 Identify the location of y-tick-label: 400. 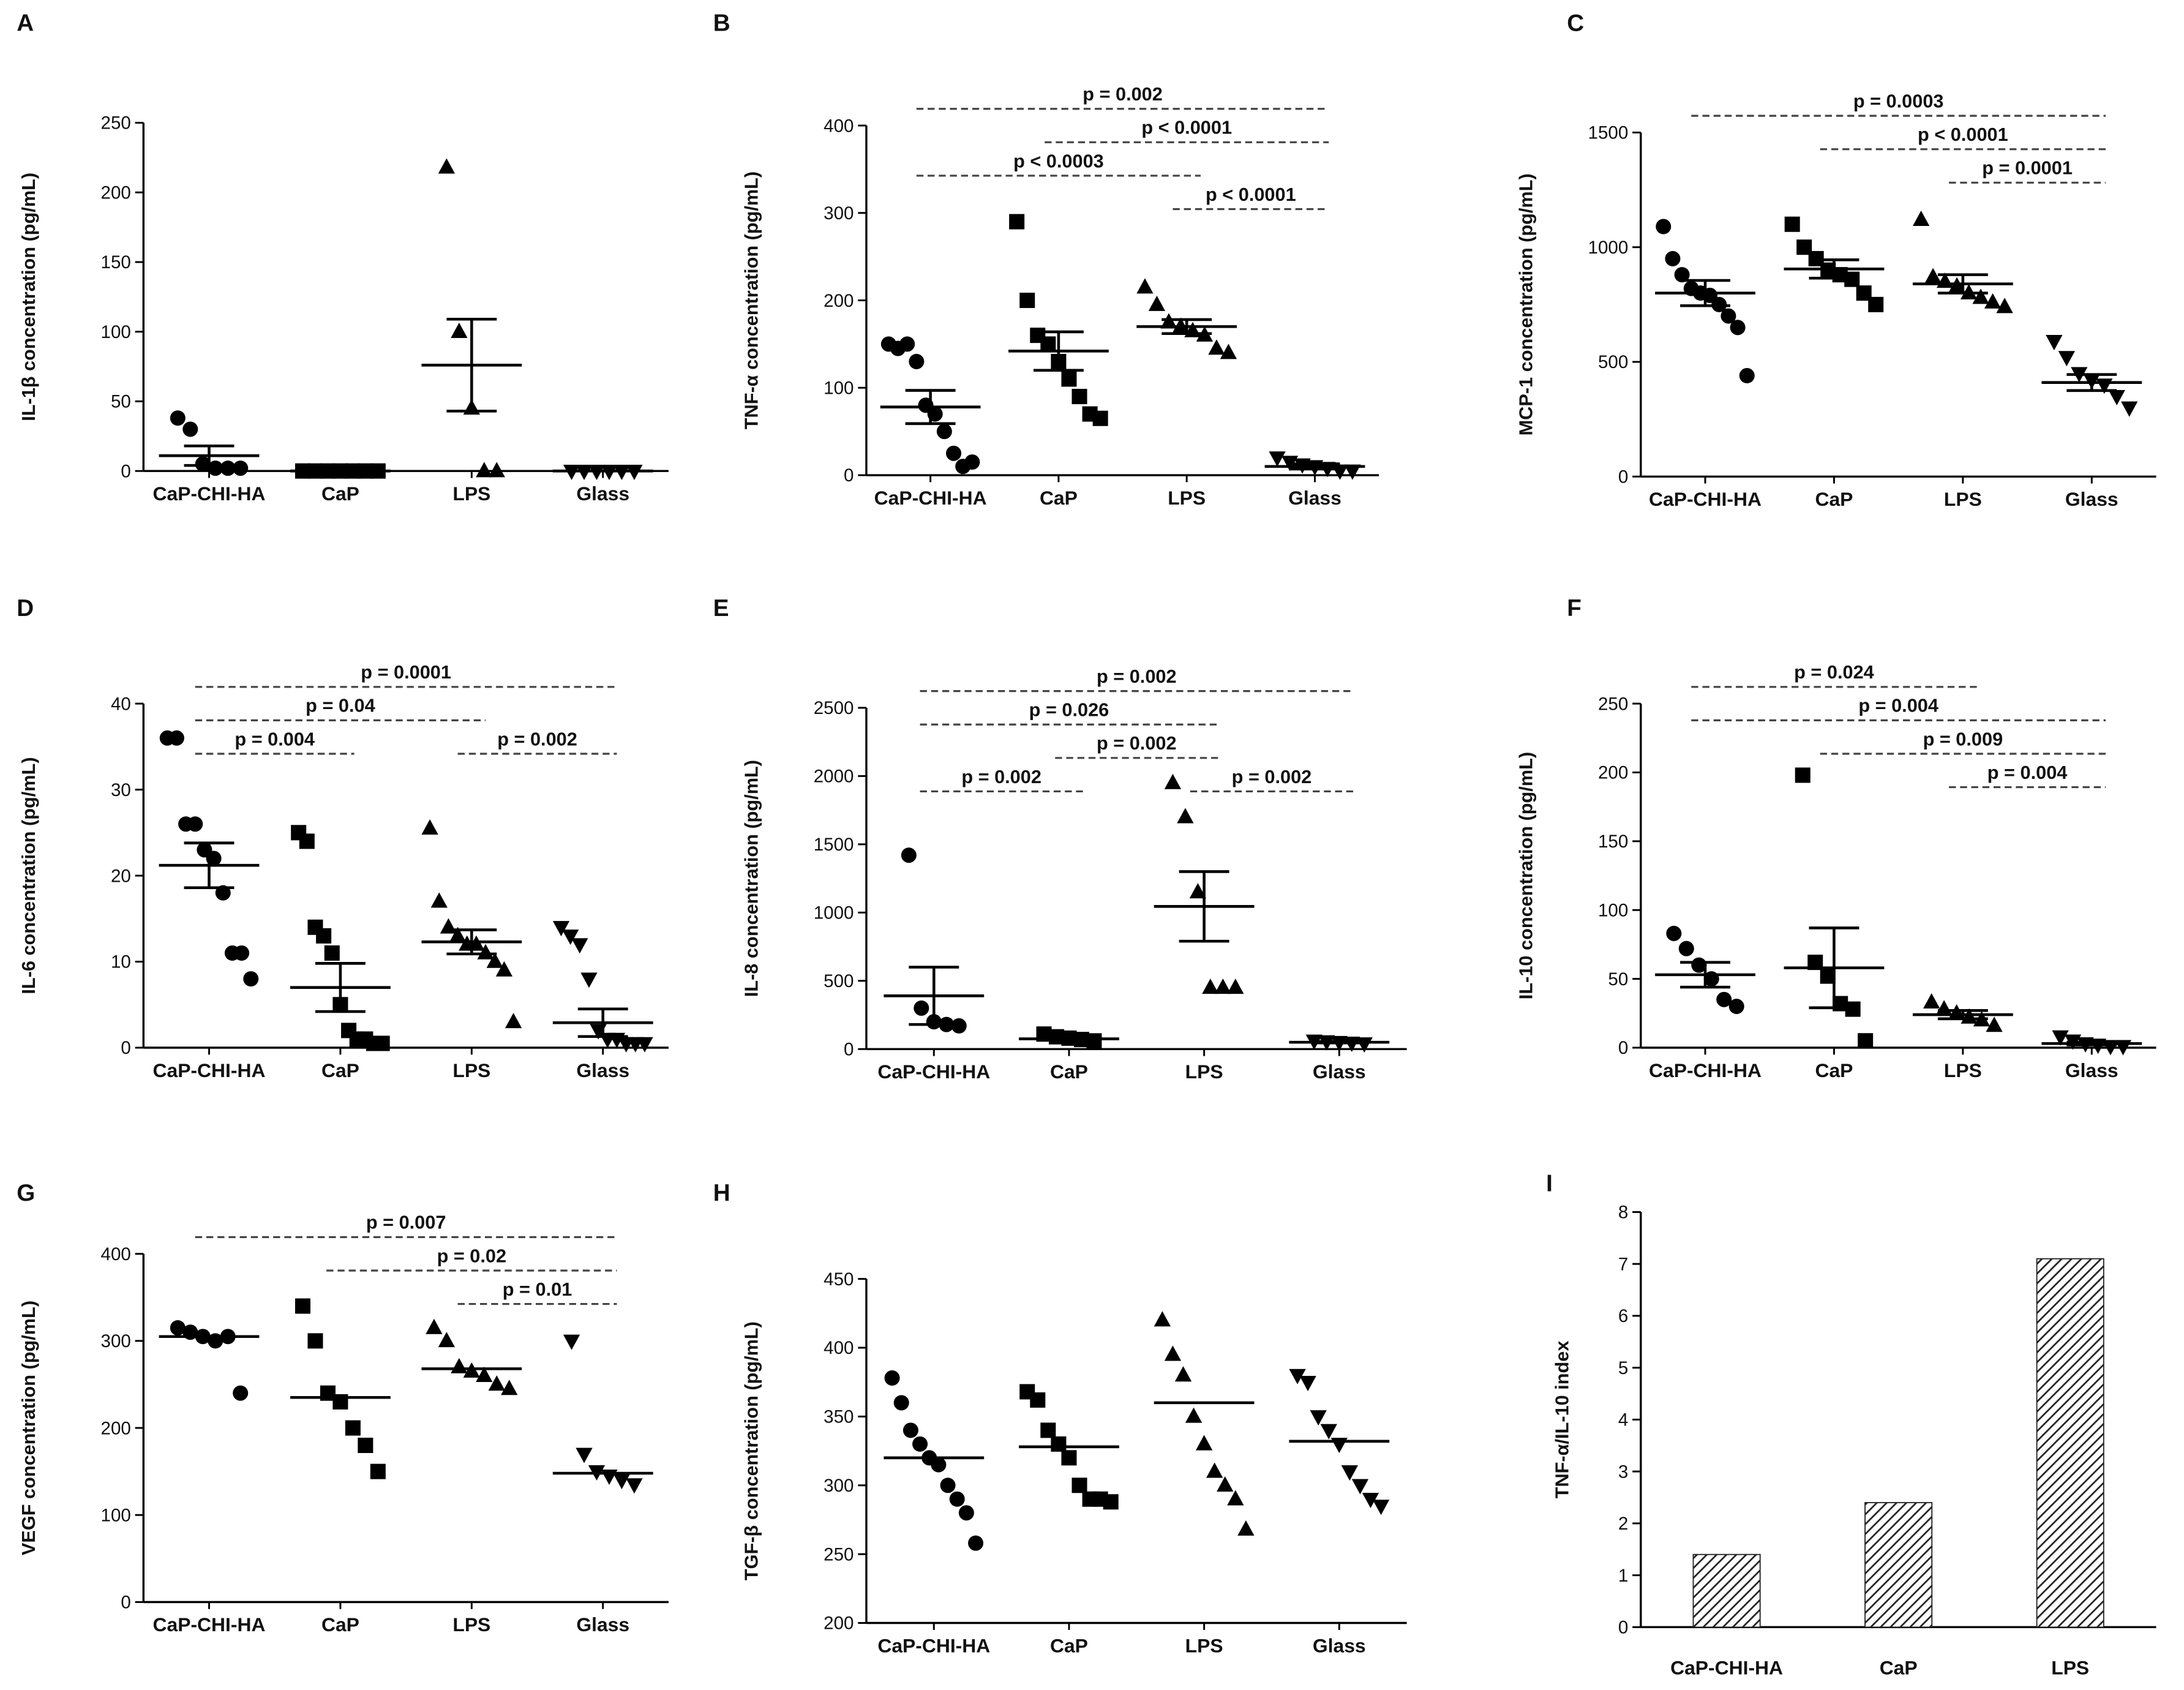
(116, 1254).